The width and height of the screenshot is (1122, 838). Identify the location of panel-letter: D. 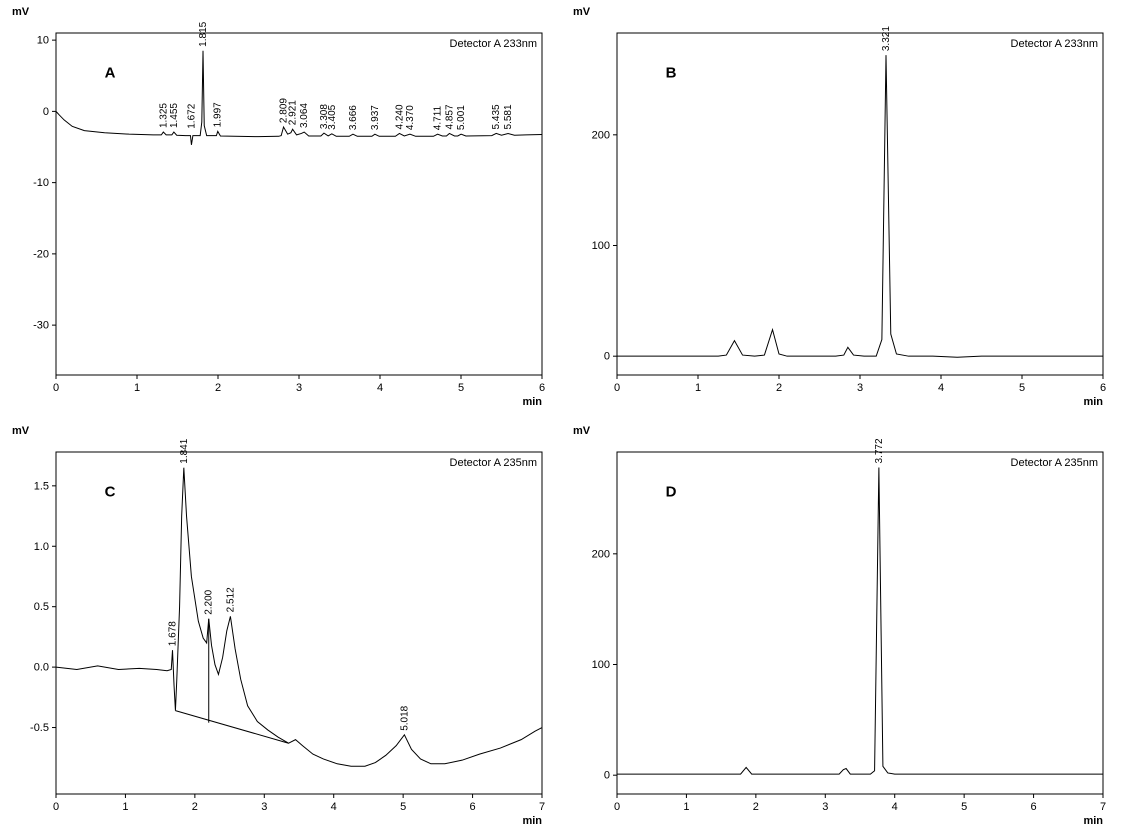
(671, 491).